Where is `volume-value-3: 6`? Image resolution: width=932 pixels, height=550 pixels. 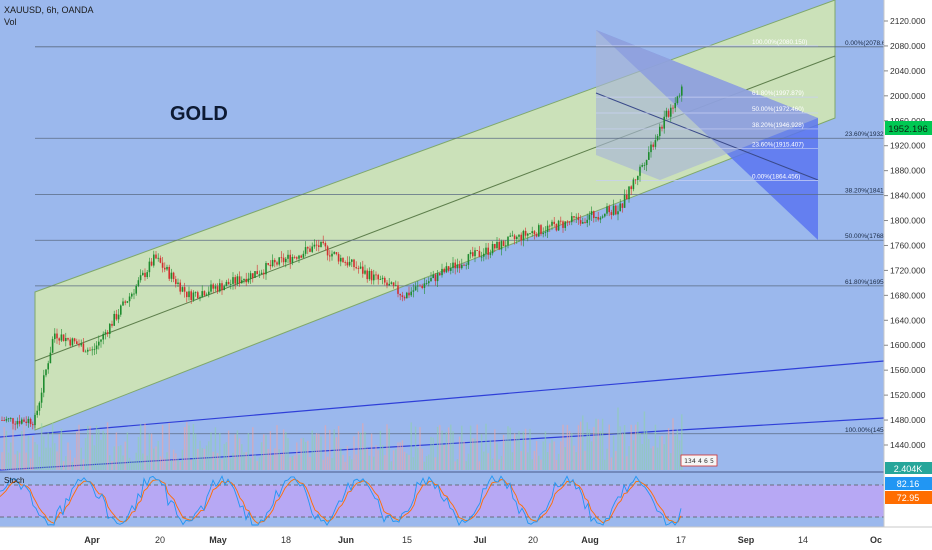 volume-value-3: 6 is located at coordinates (706, 461).